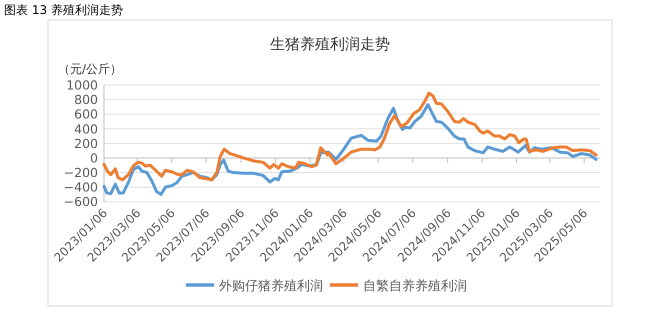 The height and width of the screenshot is (333, 649). I want to click on legend-label: 自繁自养养殖利润, so click(415, 286).